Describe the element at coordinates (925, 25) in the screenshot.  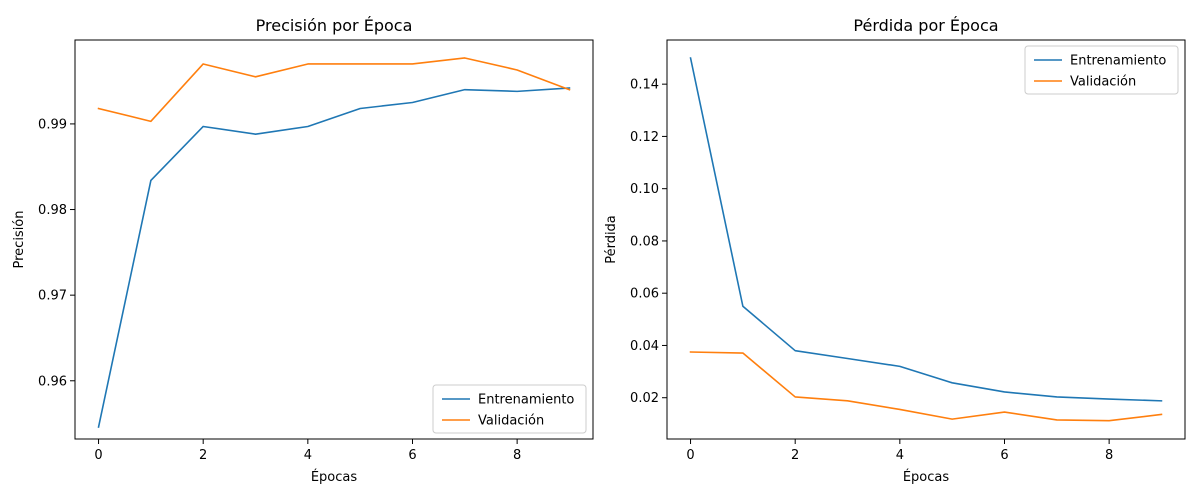
I see `chart-title: Pérdida por Época` at that location.